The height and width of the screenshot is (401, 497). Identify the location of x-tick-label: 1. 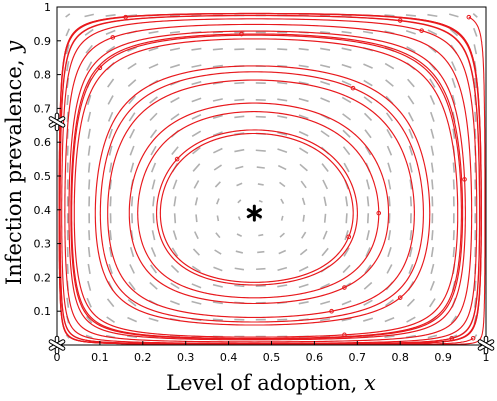
(486, 357).